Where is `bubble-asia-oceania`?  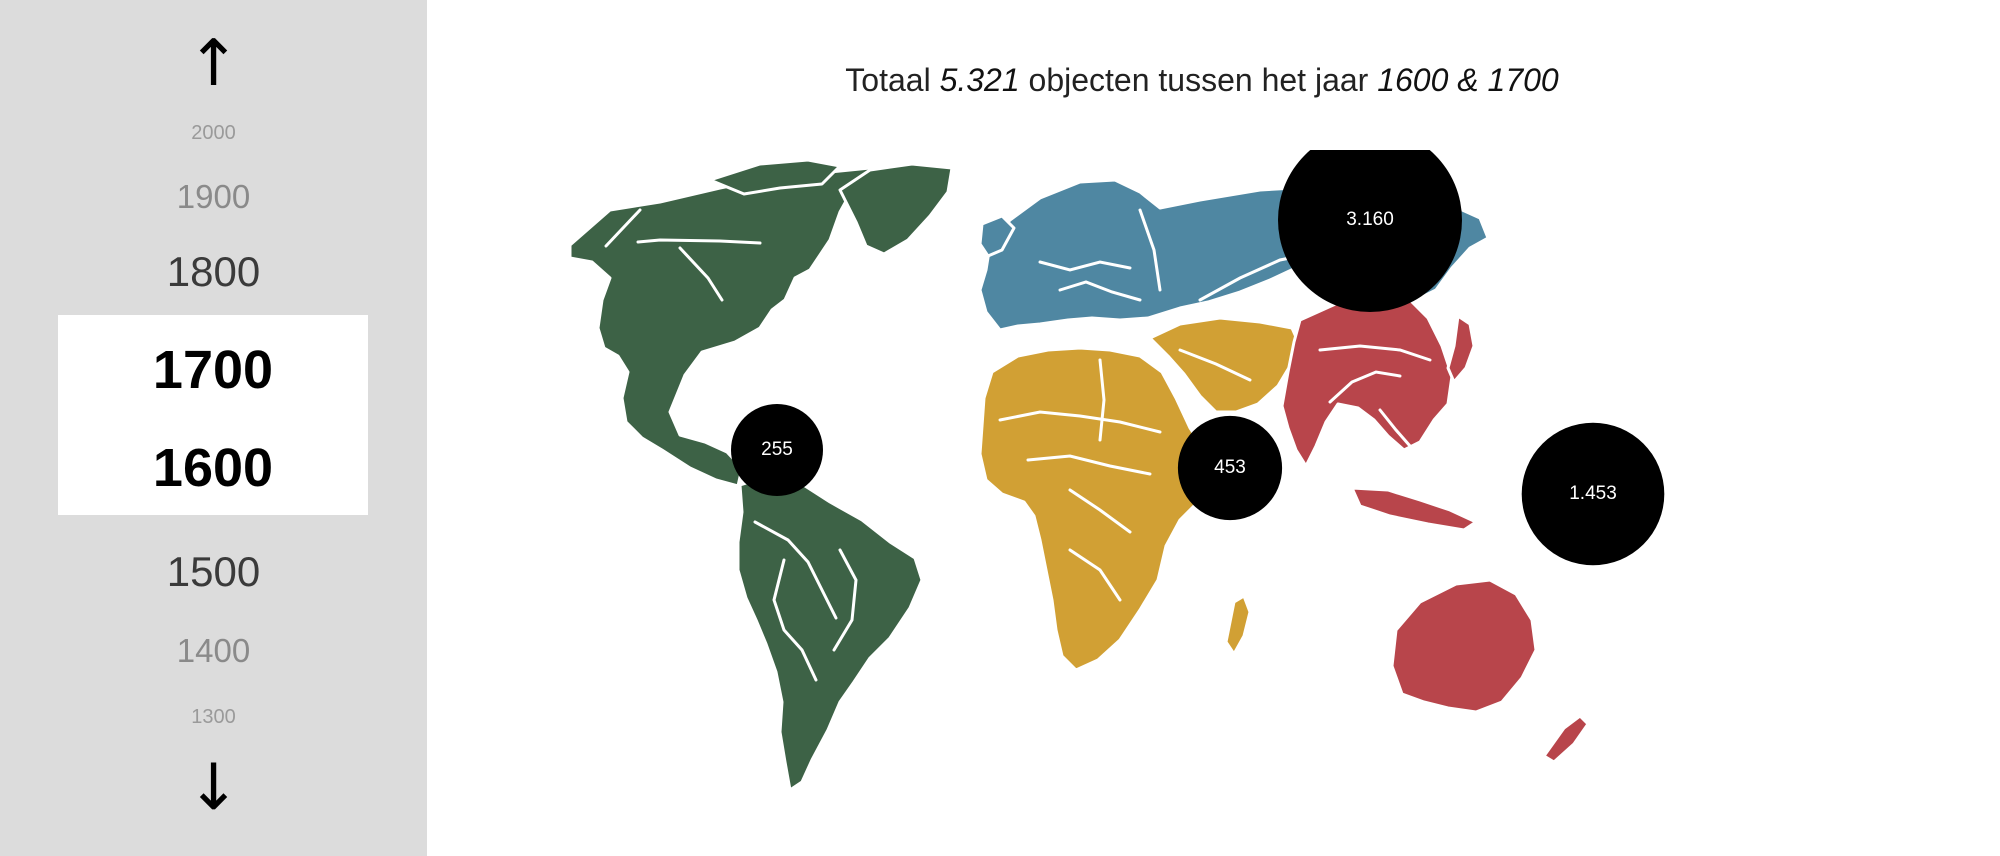
bubble-asia-oceania is located at coordinates (1593, 494).